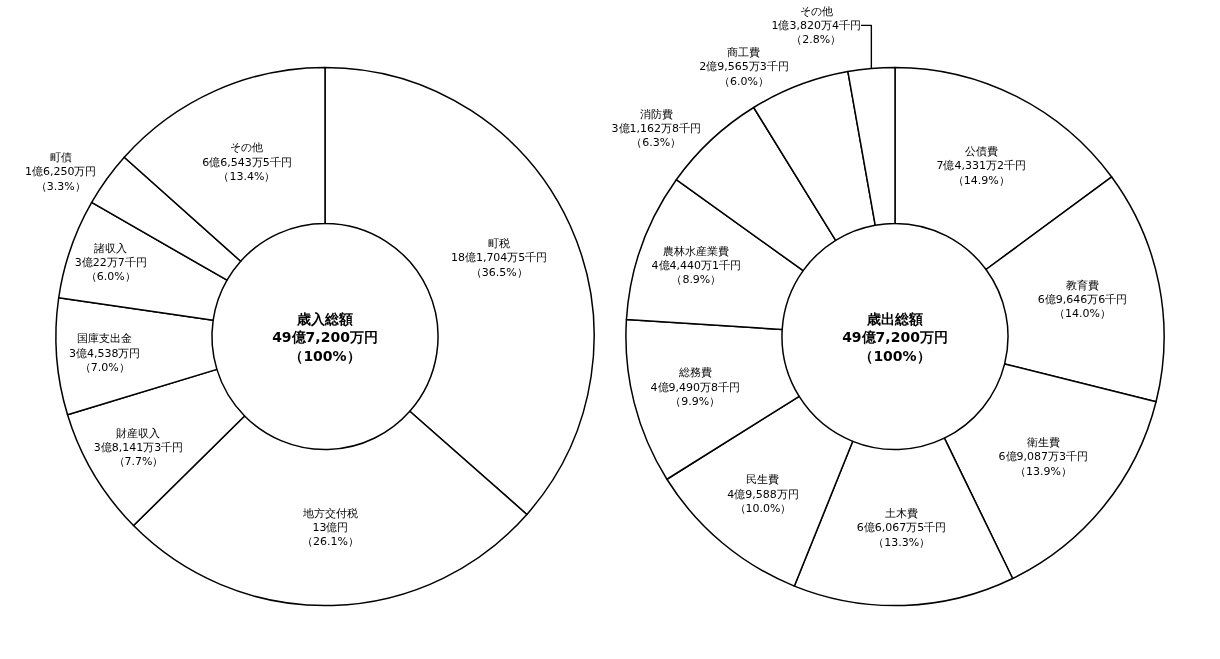 This screenshot has width=1220, height=659. What do you see at coordinates (138, 433) in the screenshot?
I see `slice-label: 財産収入` at bounding box center [138, 433].